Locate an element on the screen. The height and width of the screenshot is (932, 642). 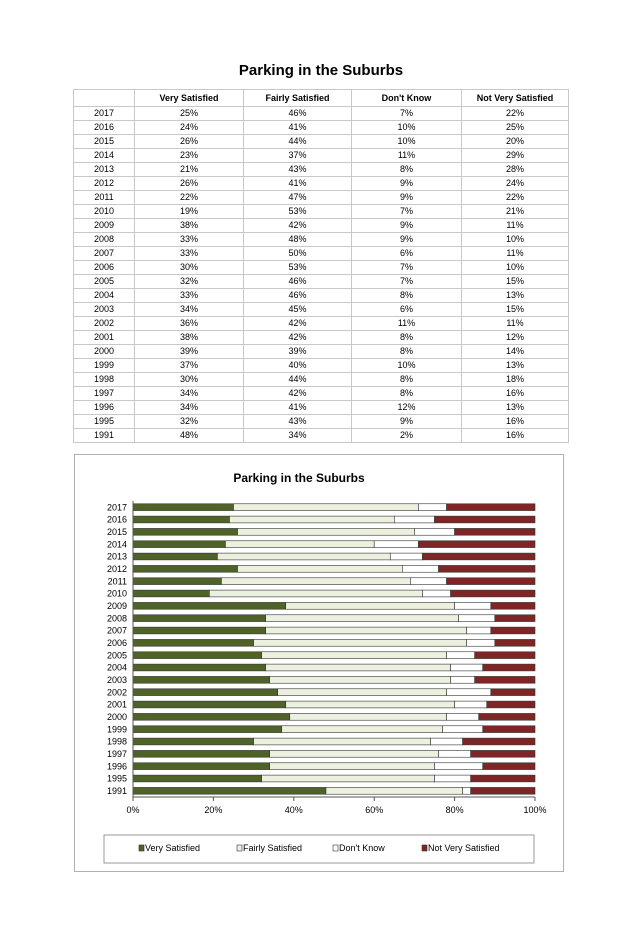
cell-fairly-satisfied: 34% is located at coordinates (297, 435).